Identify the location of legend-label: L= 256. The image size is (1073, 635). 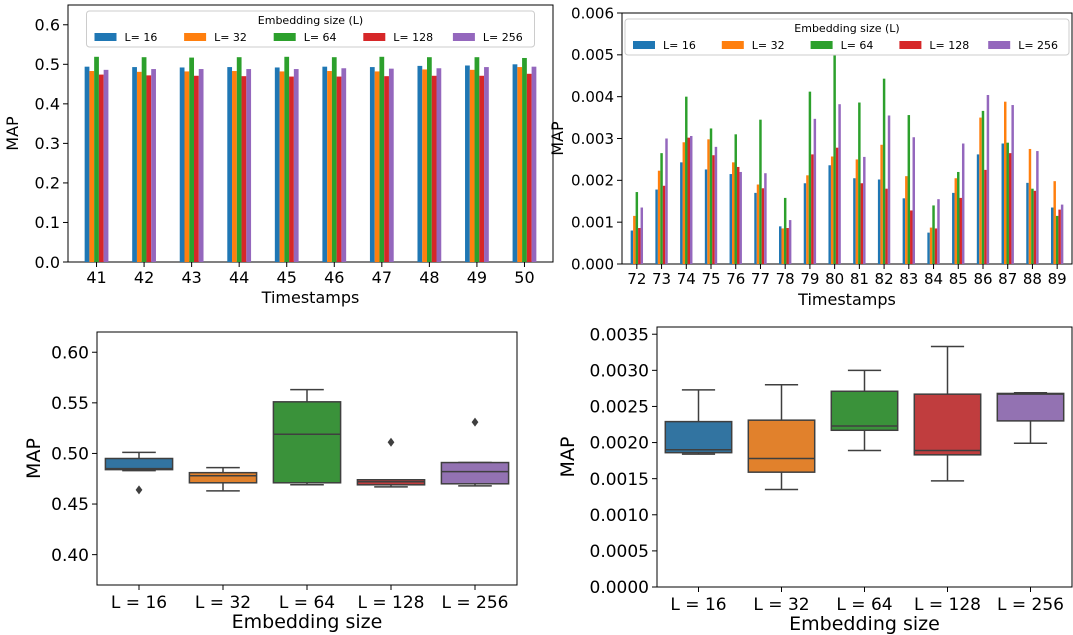
(1038, 45).